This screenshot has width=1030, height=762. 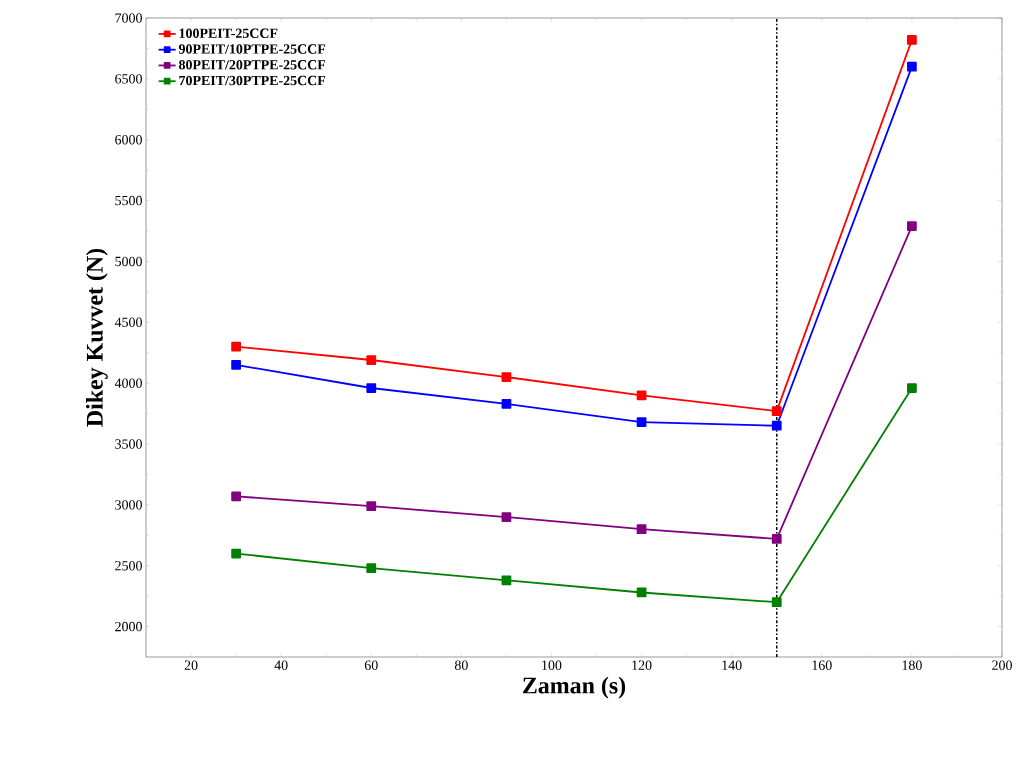 What do you see at coordinates (96, 337) in the screenshot?
I see `y-axis-title: Dikey Kuvvet (N)` at bounding box center [96, 337].